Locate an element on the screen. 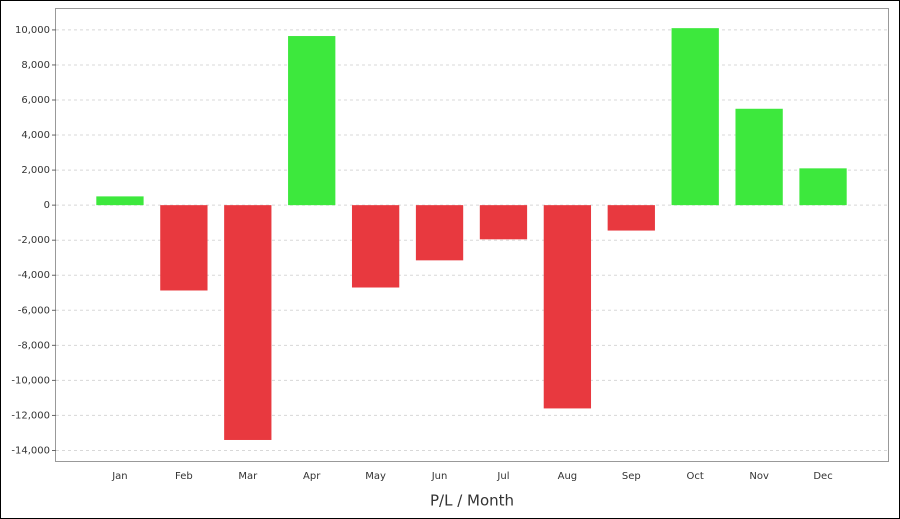  y-tick-label: -2,000 is located at coordinates (34, 240).